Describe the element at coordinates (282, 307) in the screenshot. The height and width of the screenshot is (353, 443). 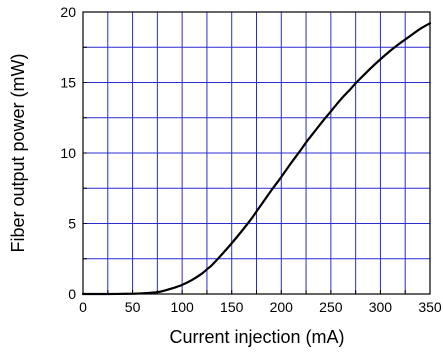
I see `x-tick-label: 200` at that location.